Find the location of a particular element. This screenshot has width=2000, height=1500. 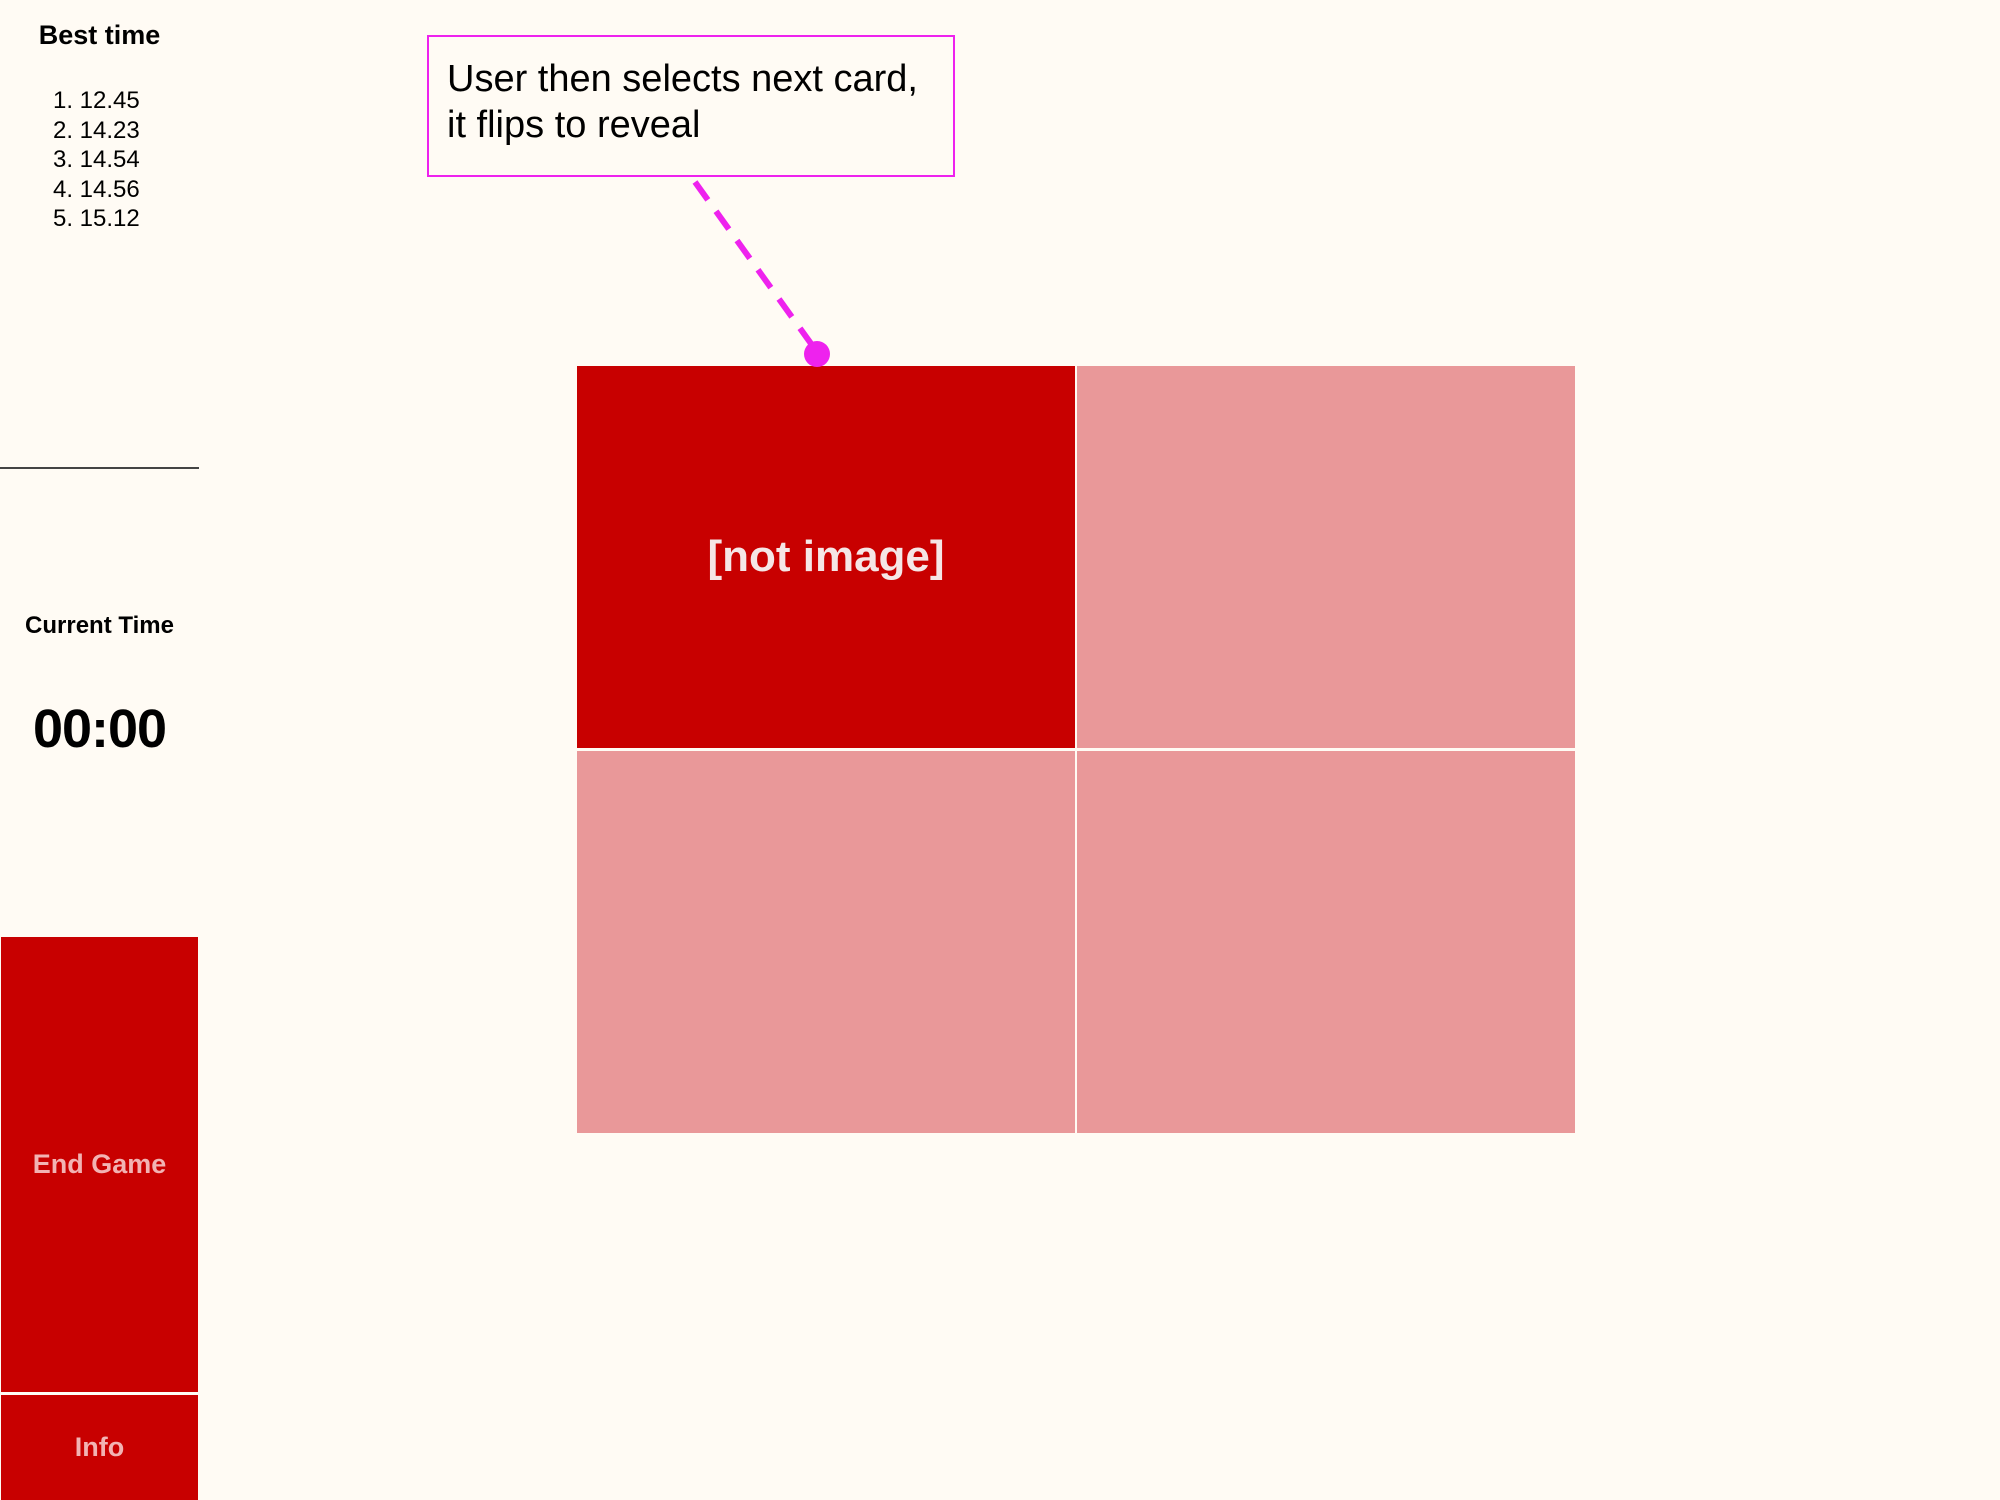

annotation-pointer-dot is located at coordinates (817, 354).